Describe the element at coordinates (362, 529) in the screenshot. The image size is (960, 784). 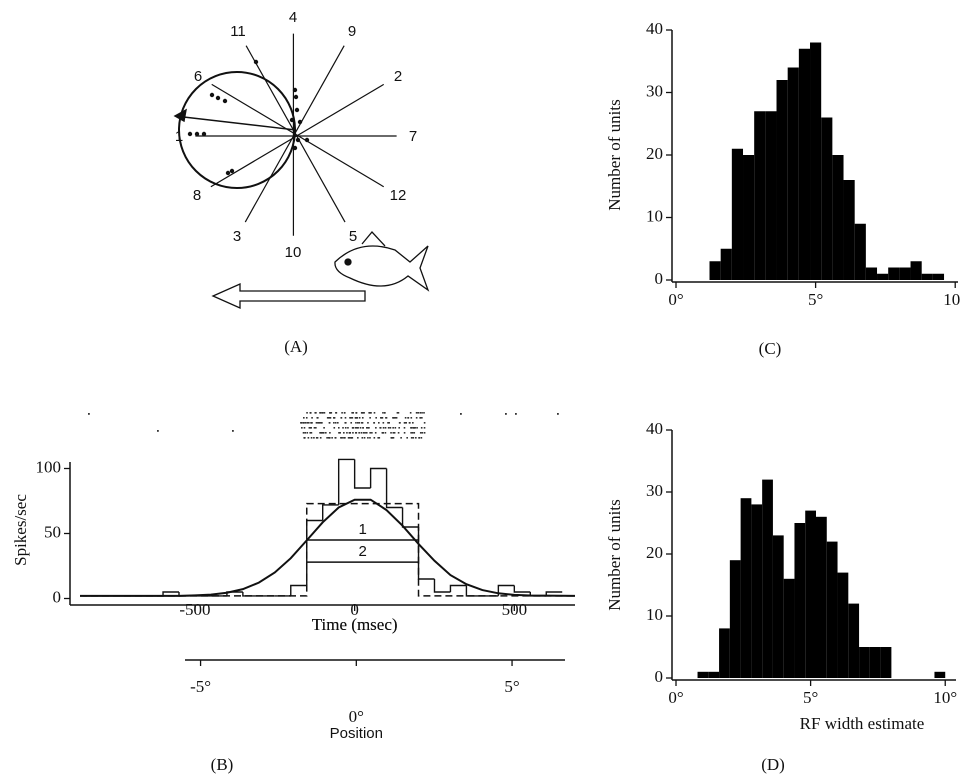
I see `line-label: 1` at that location.